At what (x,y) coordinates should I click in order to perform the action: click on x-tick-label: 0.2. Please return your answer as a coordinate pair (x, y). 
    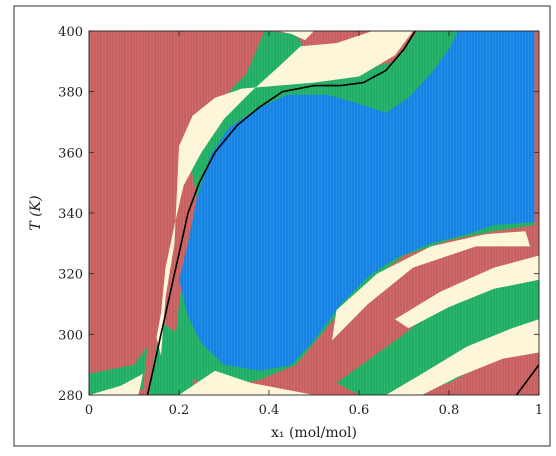
    Looking at the image, I should click on (179, 410).